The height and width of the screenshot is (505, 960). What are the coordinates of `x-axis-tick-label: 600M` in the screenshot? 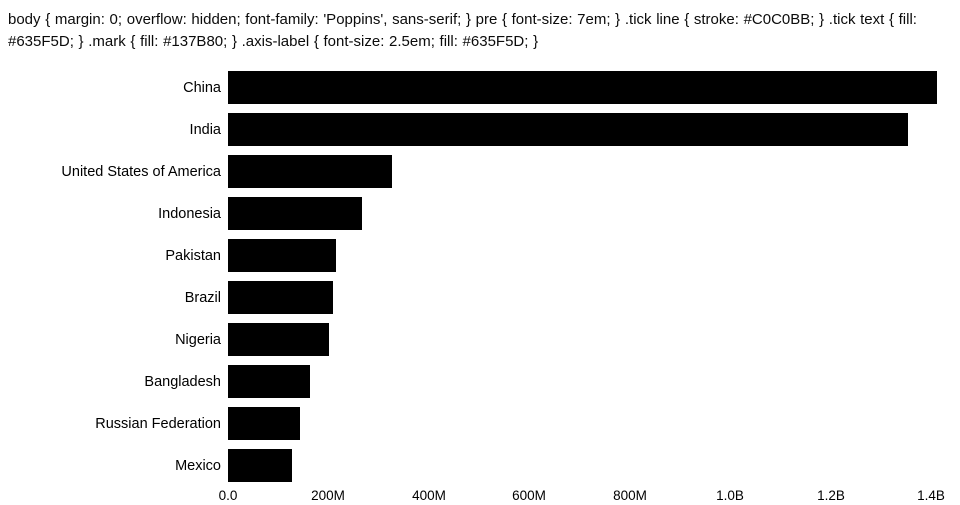 It's located at (529, 495).